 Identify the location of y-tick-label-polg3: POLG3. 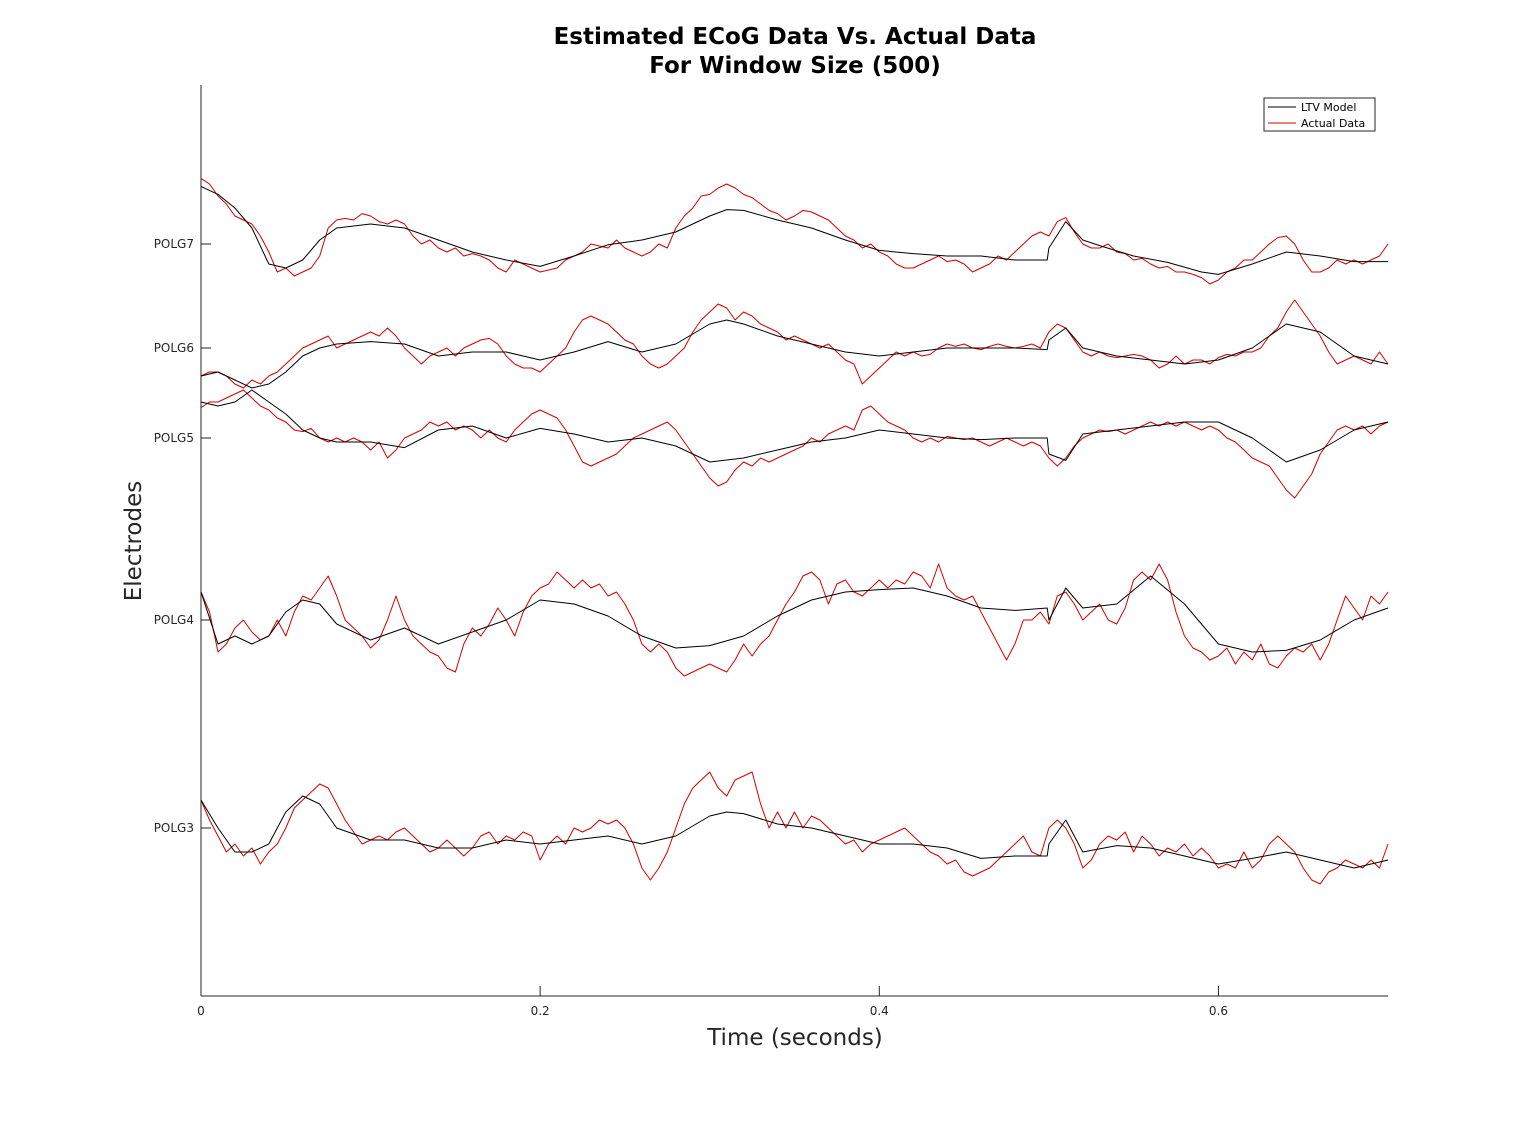
(174, 828).